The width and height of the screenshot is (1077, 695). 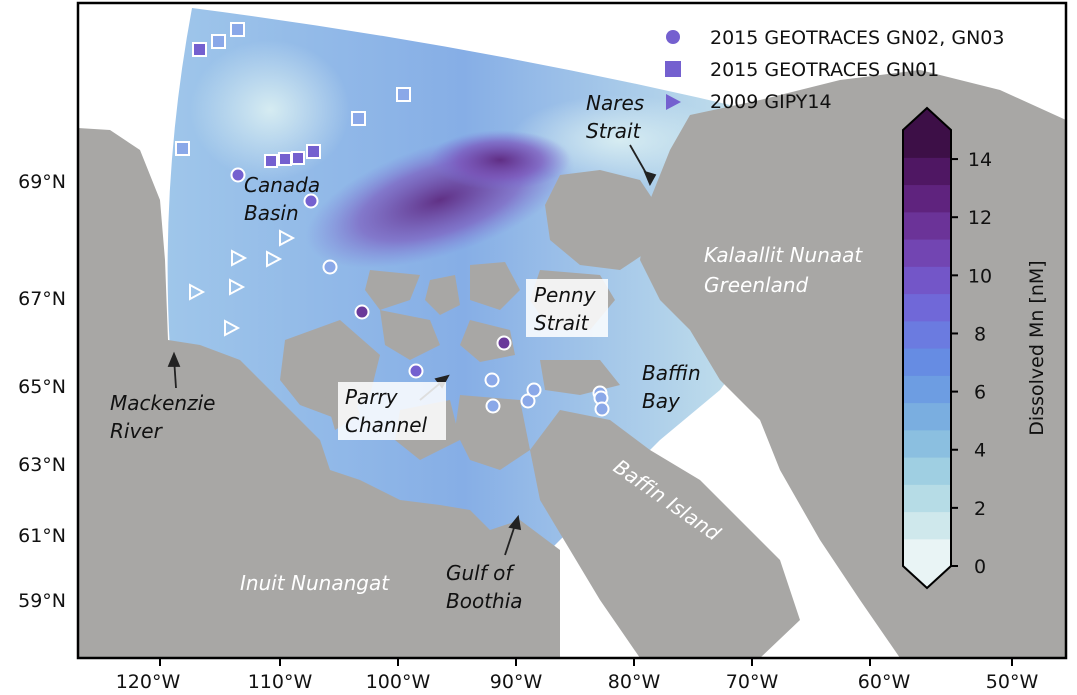 I want to click on x-tick-label: 100°W, so click(x=398, y=682).